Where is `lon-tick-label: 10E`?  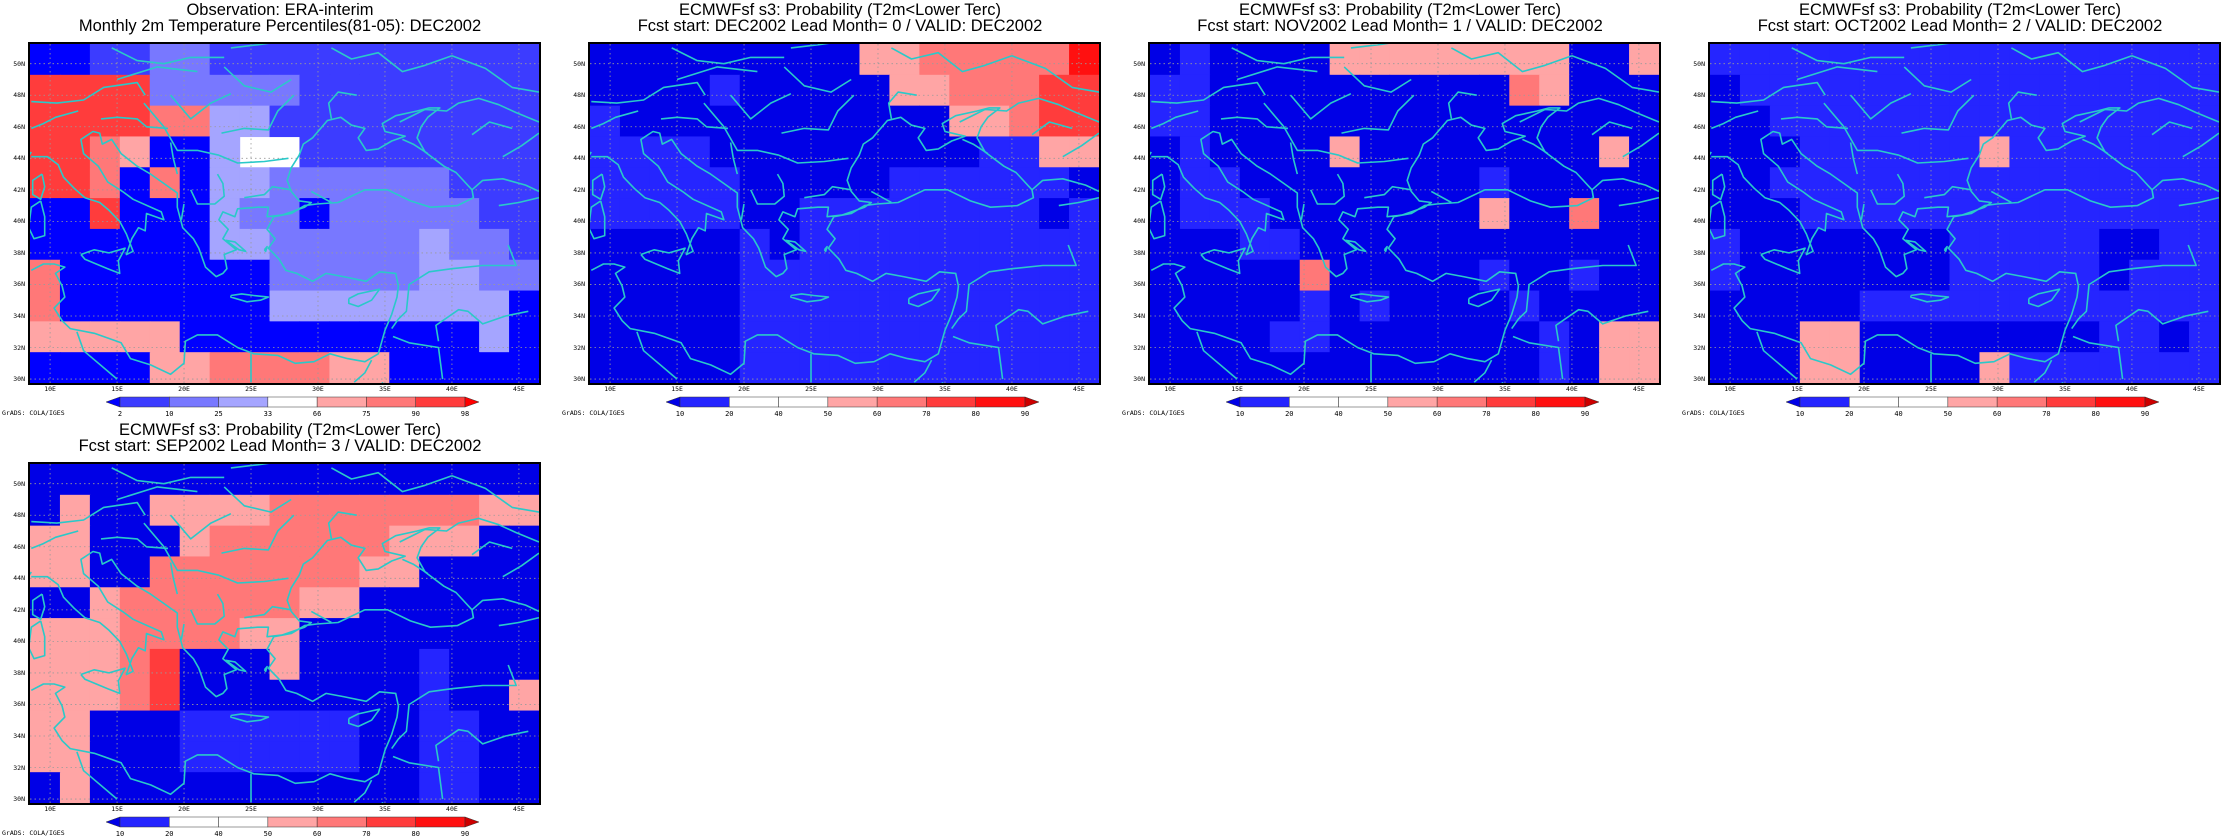 lon-tick-label: 10E is located at coordinates (1730, 389).